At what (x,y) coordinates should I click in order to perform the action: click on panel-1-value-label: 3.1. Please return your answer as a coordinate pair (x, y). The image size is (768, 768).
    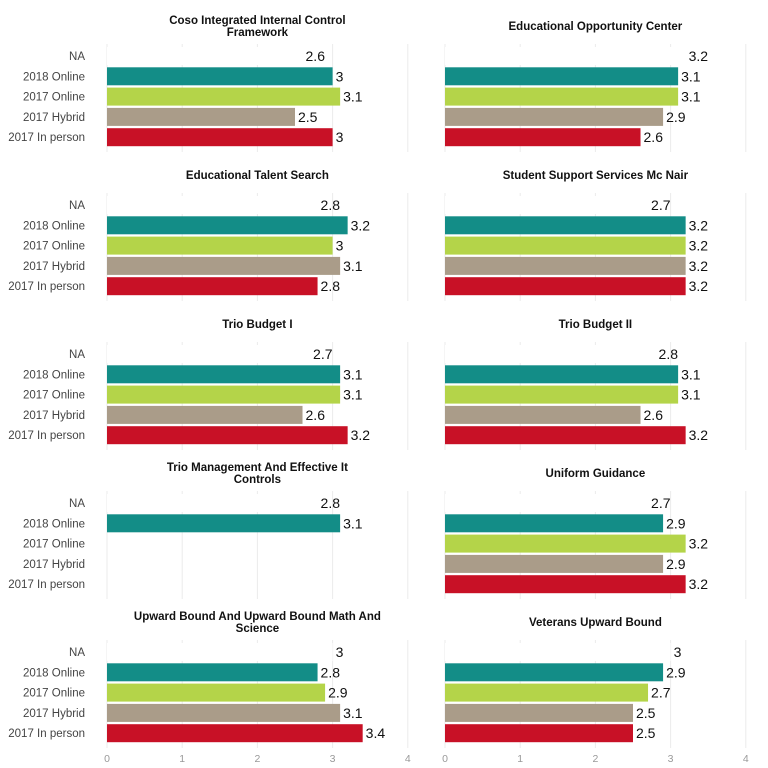
    Looking at the image, I should click on (353, 97).